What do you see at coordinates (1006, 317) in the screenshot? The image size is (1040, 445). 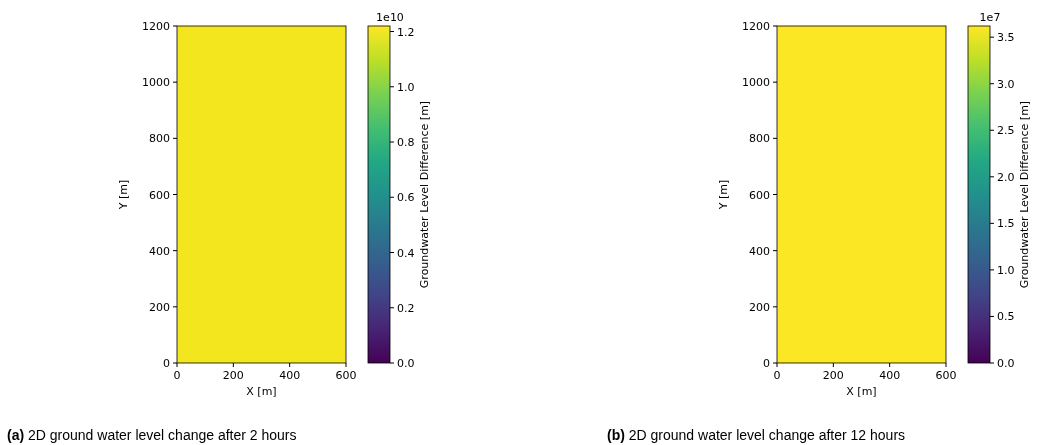 I see `color-bar-label: 0.5` at bounding box center [1006, 317].